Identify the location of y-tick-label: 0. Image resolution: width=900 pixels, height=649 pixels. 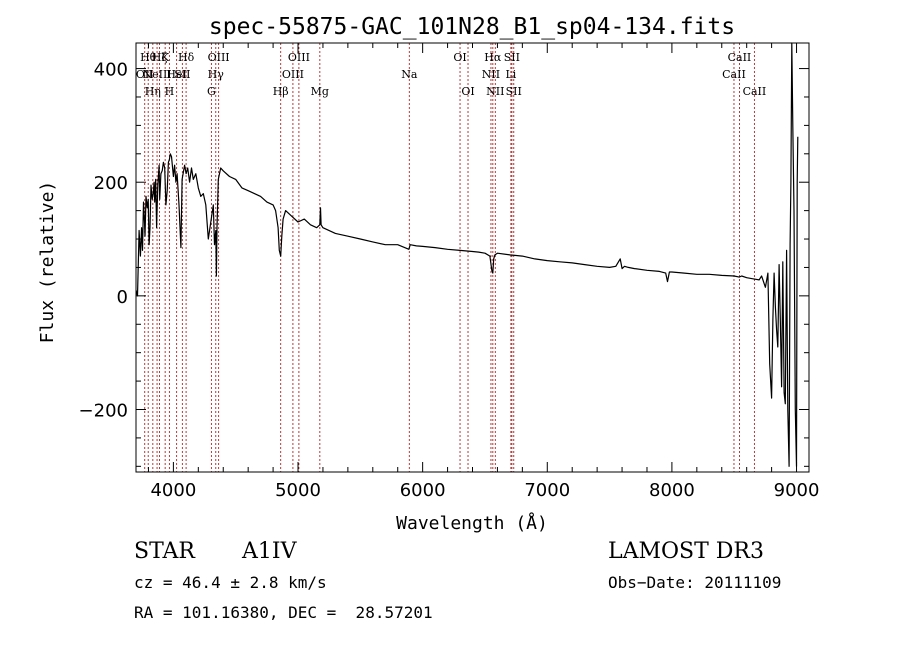
(122, 297).